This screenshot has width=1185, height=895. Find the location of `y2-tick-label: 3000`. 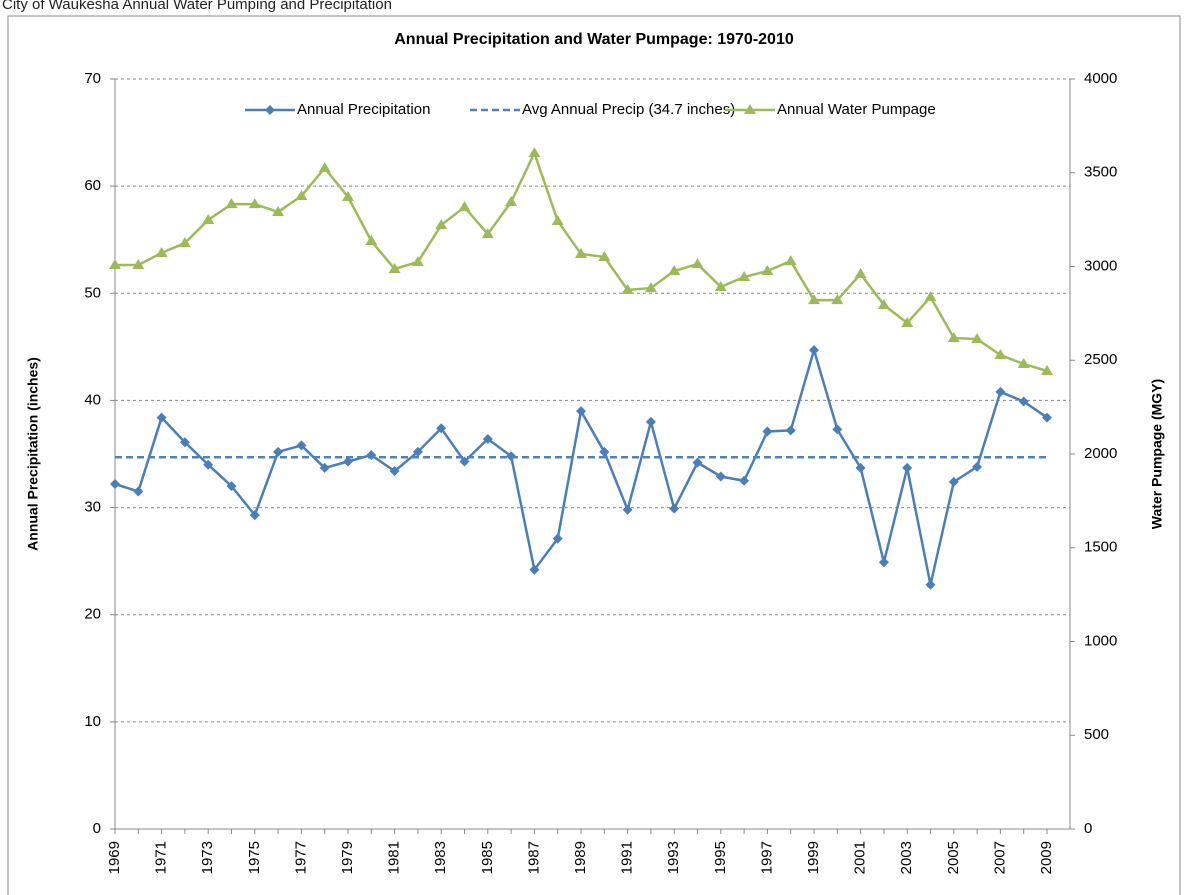

y2-tick-label: 3000 is located at coordinates (1100, 265).